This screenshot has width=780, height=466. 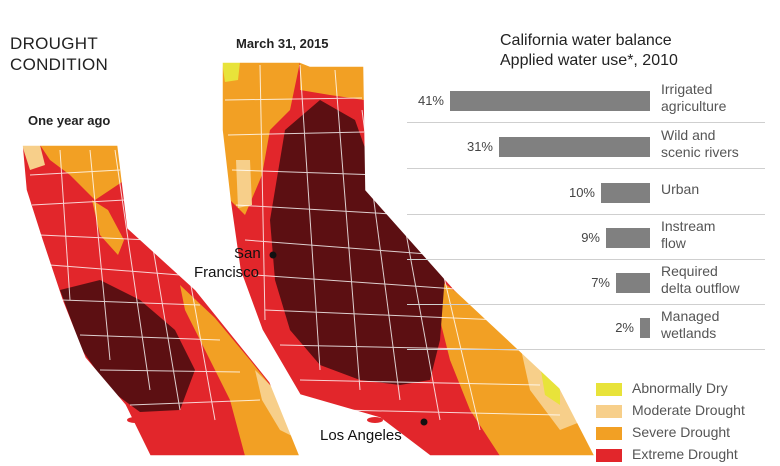 I want to click on bar-row: 2% Managed wetlands, so click(x=586, y=327).